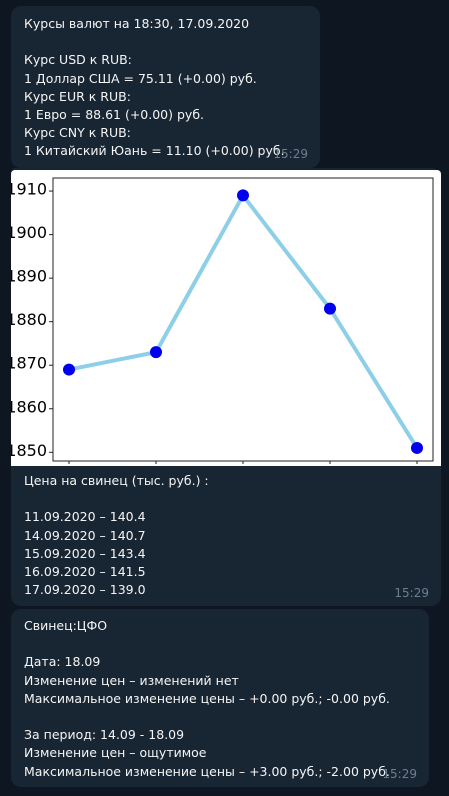 This screenshot has height=796, width=449. I want to click on y-tick-label: 1890, so click(29, 276).